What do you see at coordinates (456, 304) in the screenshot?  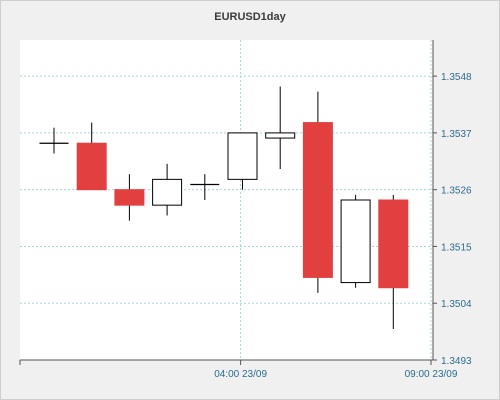 I see `y-tick-label: 1.3504` at bounding box center [456, 304].